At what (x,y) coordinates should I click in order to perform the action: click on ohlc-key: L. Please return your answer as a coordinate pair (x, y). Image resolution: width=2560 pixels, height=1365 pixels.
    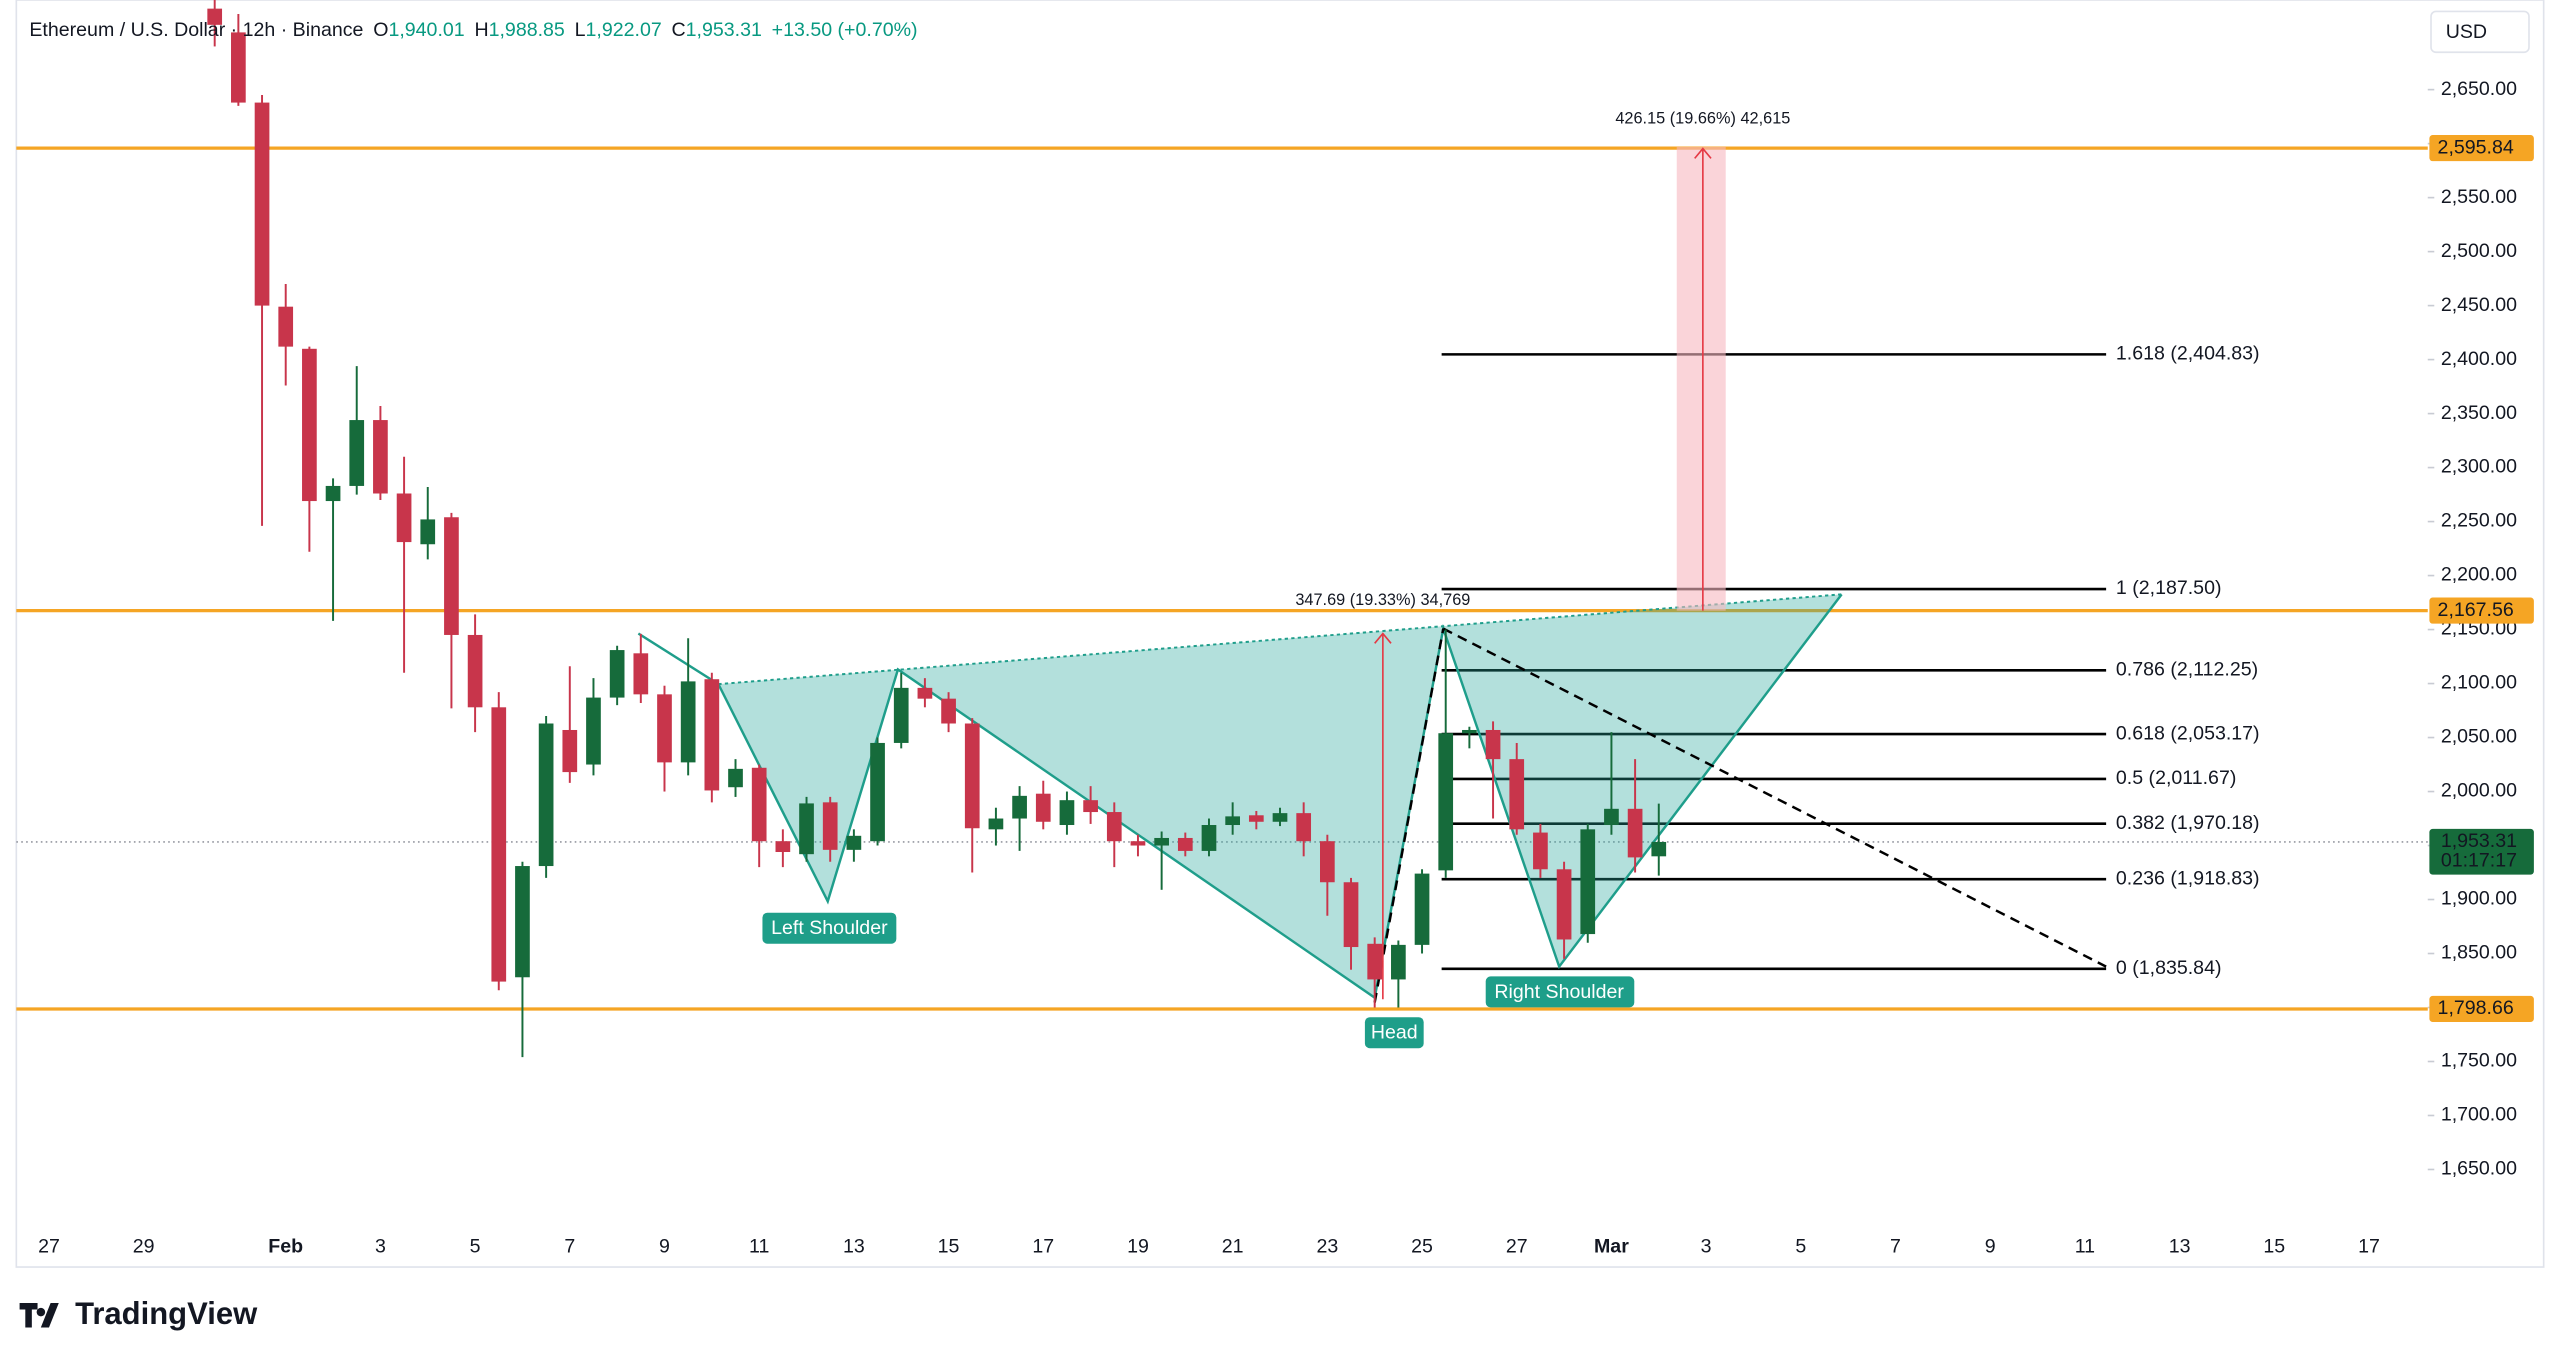
    Looking at the image, I should click on (580, 30).